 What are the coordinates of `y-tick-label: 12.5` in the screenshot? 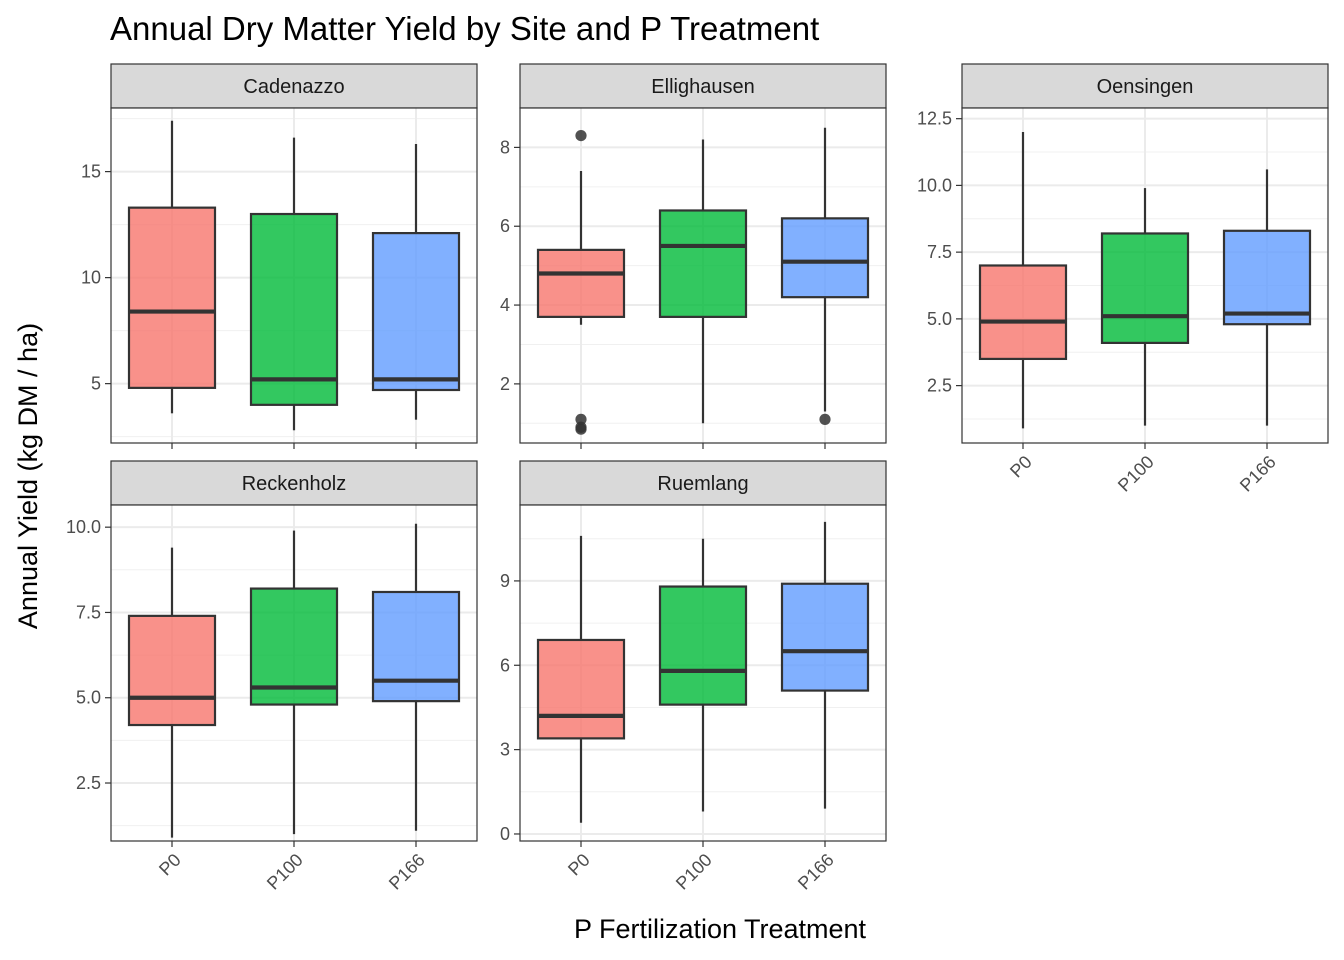 It's located at (934, 119).